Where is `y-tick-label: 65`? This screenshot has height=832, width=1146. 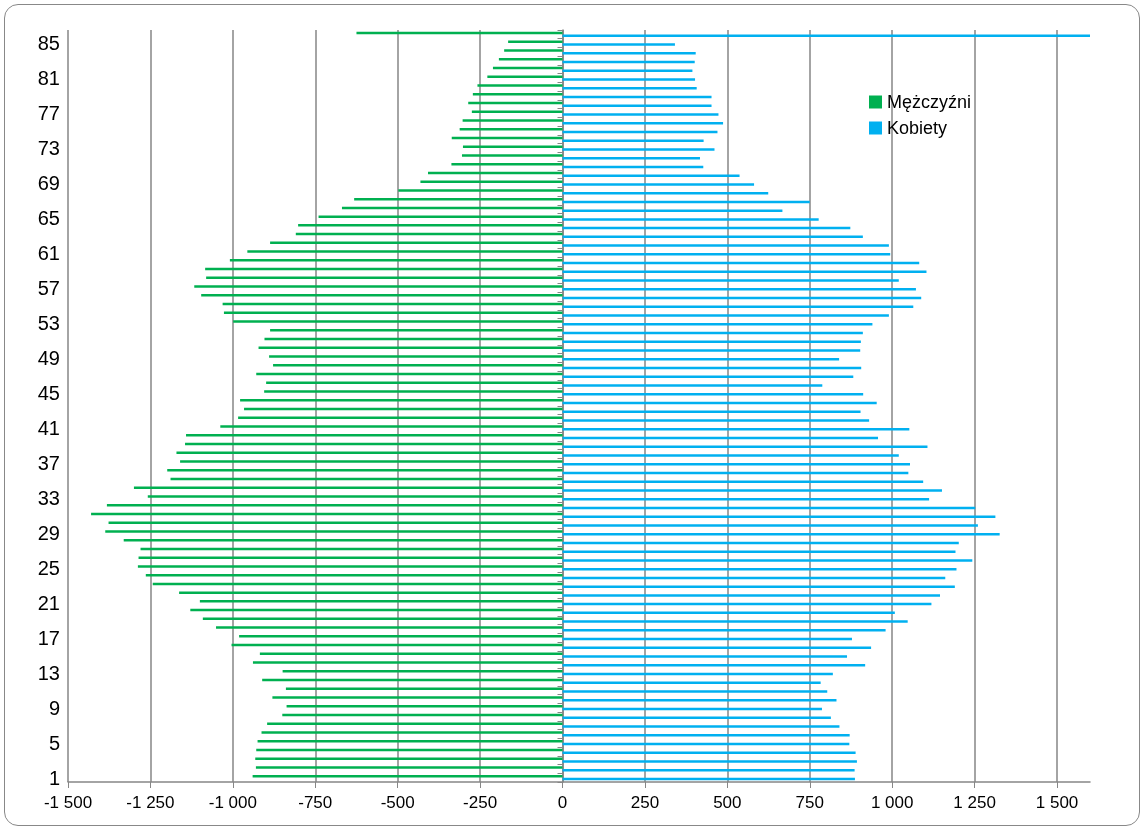 y-tick-label: 65 is located at coordinates (48, 218).